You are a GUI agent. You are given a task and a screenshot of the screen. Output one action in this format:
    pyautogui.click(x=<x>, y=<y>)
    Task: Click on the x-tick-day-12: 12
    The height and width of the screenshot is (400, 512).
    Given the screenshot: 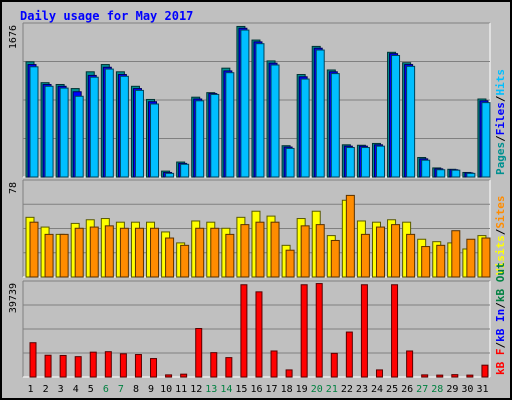 What is the action you would take?
    pyautogui.click(x=196, y=389)
    